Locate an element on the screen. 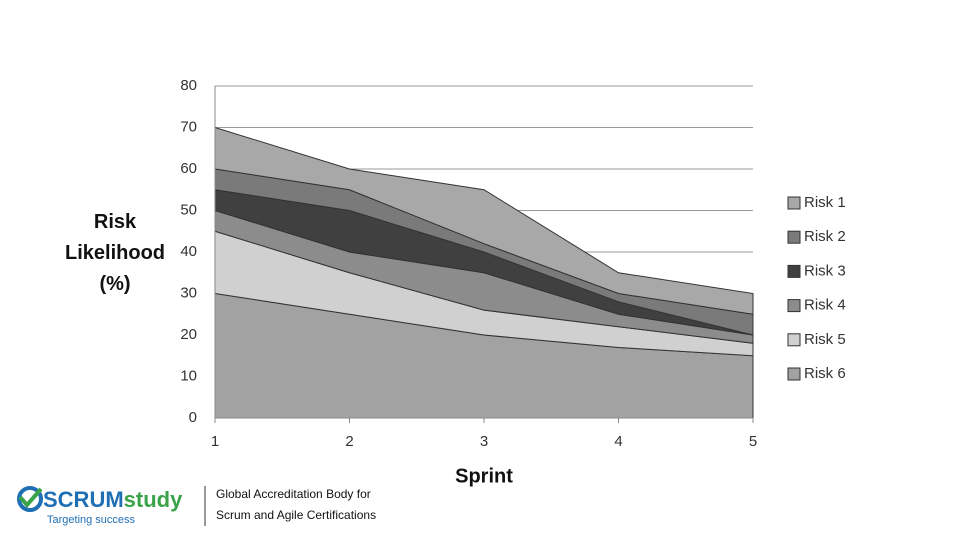  footer-line: Global Accreditation Body for is located at coordinates (293, 494).